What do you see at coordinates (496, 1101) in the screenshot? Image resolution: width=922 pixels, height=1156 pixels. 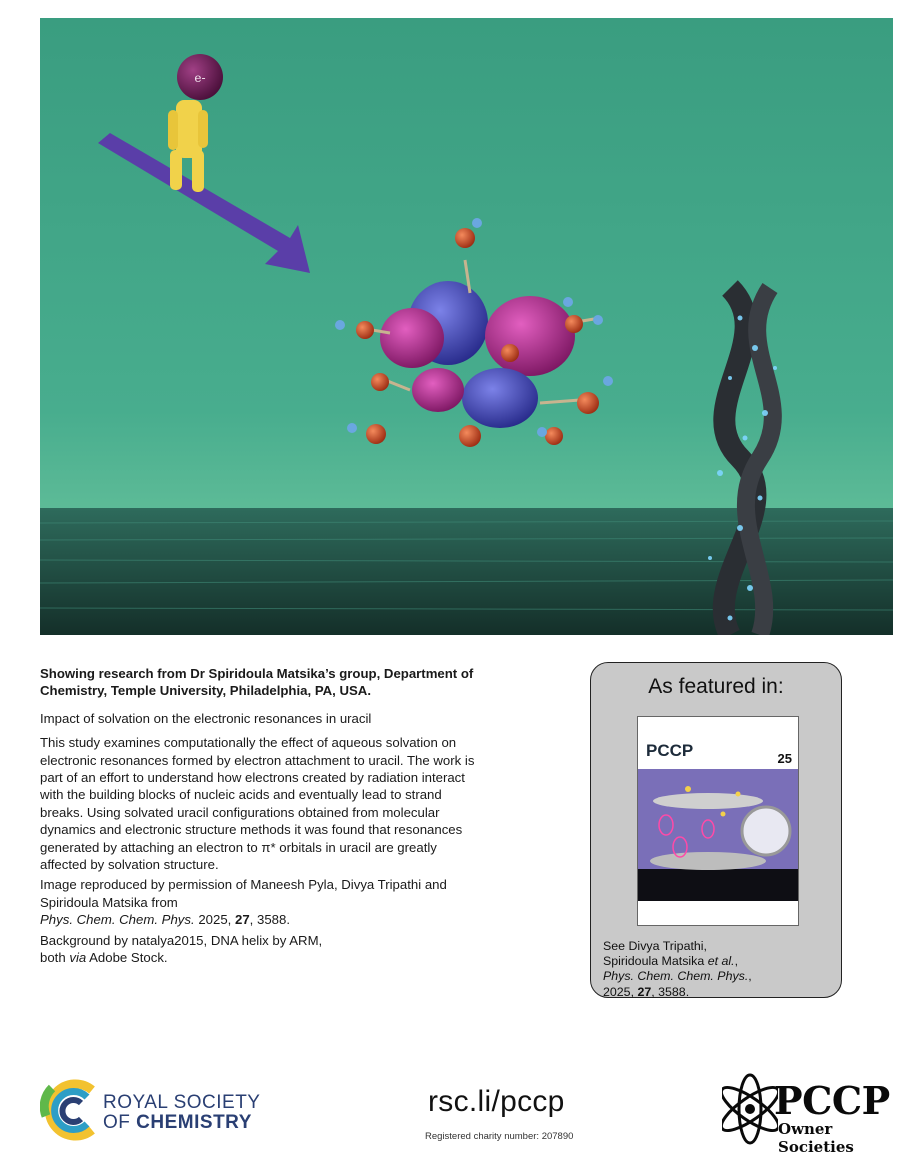 I see `journal-url: rsc.li/pccp` at bounding box center [496, 1101].